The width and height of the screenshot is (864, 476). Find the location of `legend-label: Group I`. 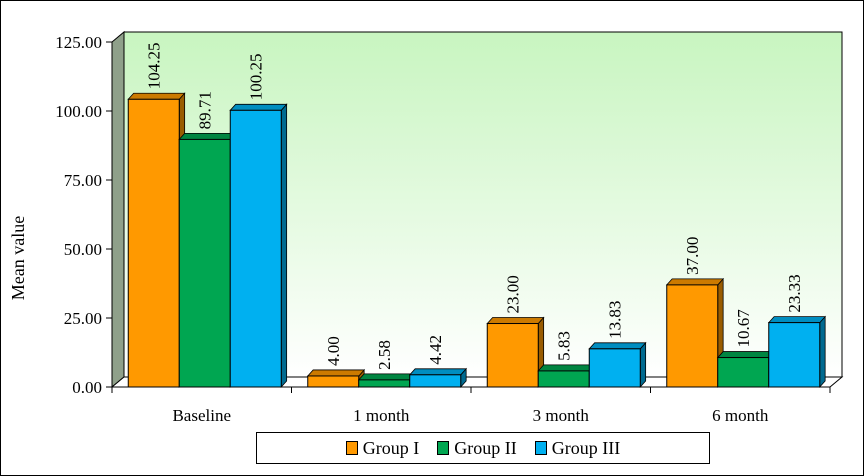

legend-label: Group I is located at coordinates (391, 447).